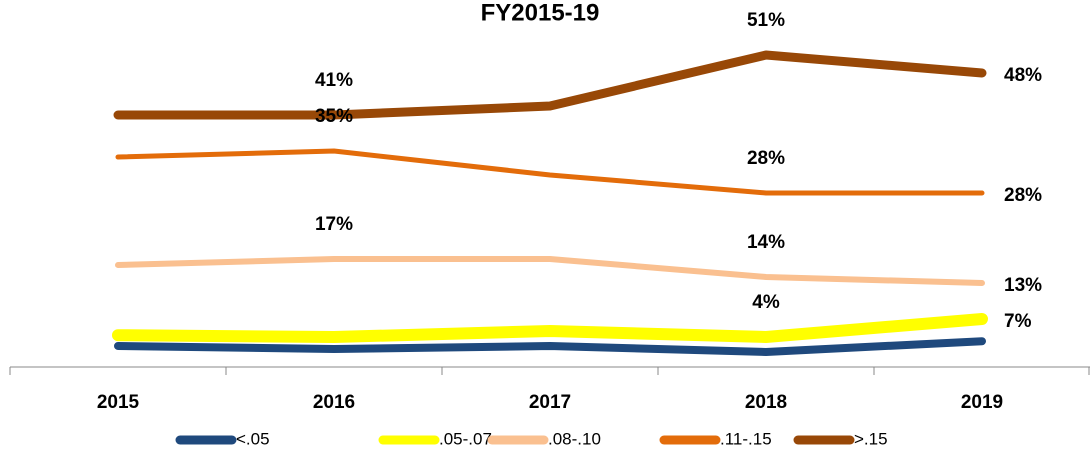  Describe the element at coordinates (334, 224) in the screenshot. I see `data-label: 17%` at that location.